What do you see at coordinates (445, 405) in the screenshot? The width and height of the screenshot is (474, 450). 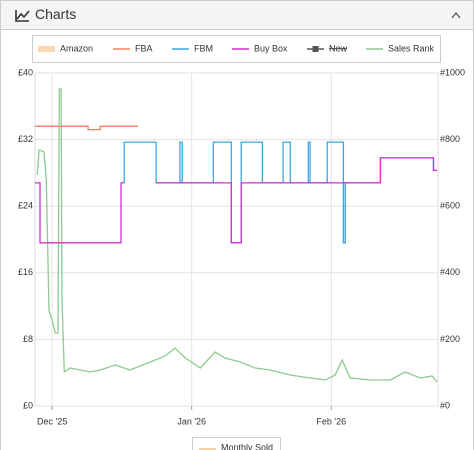 I see `y2-tick-label: #0` at bounding box center [445, 405].